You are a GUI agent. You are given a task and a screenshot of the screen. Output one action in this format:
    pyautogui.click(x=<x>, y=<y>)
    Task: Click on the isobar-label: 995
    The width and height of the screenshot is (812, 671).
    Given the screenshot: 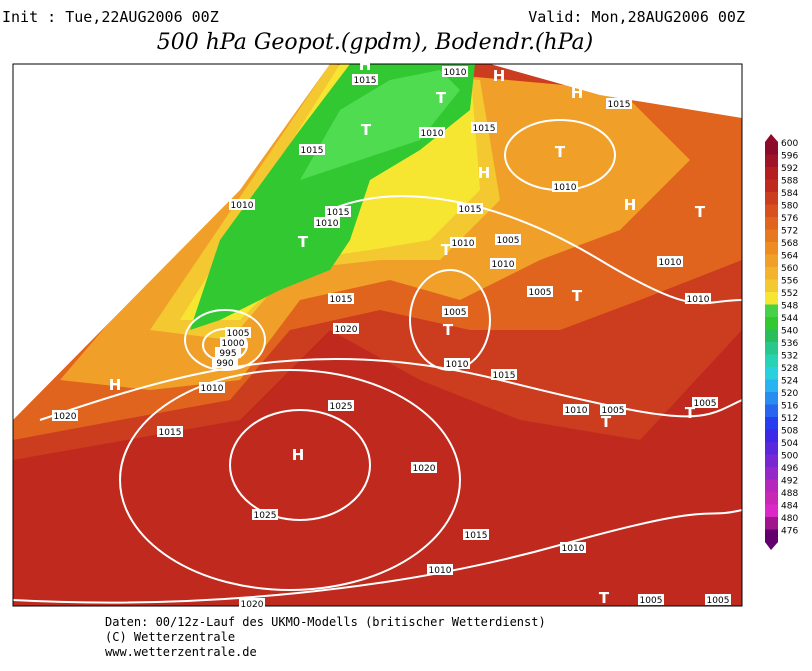 What is the action you would take?
    pyautogui.click(x=227, y=354)
    